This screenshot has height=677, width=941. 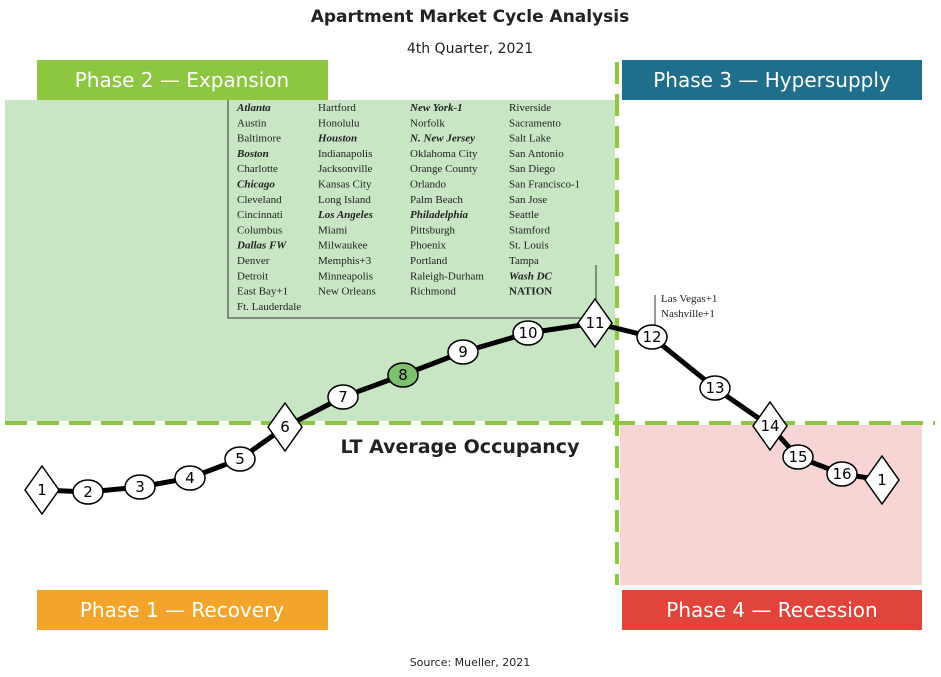 I want to click on city: Detroit, so click(x=252, y=276).